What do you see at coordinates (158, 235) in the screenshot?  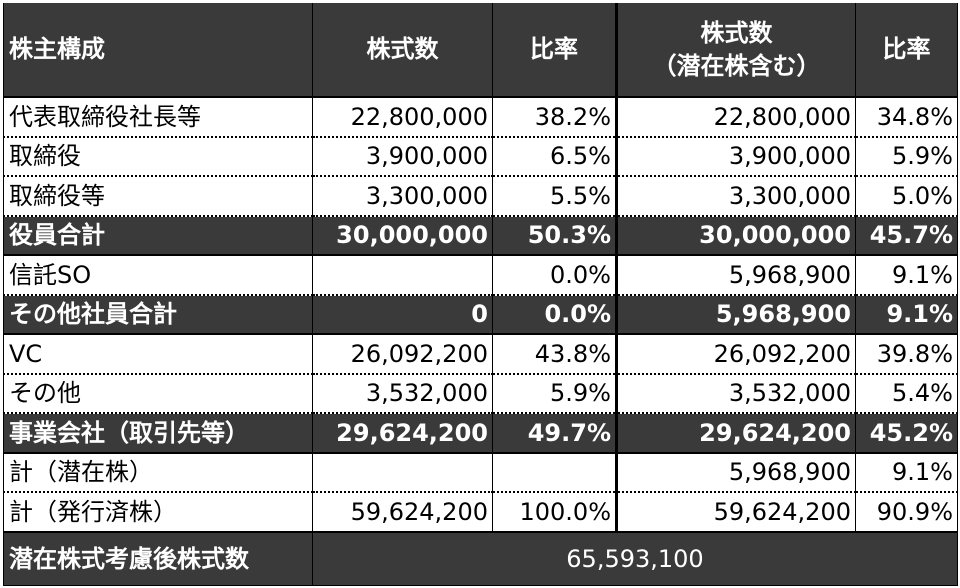 I see `row-holder: 役員合計` at bounding box center [158, 235].